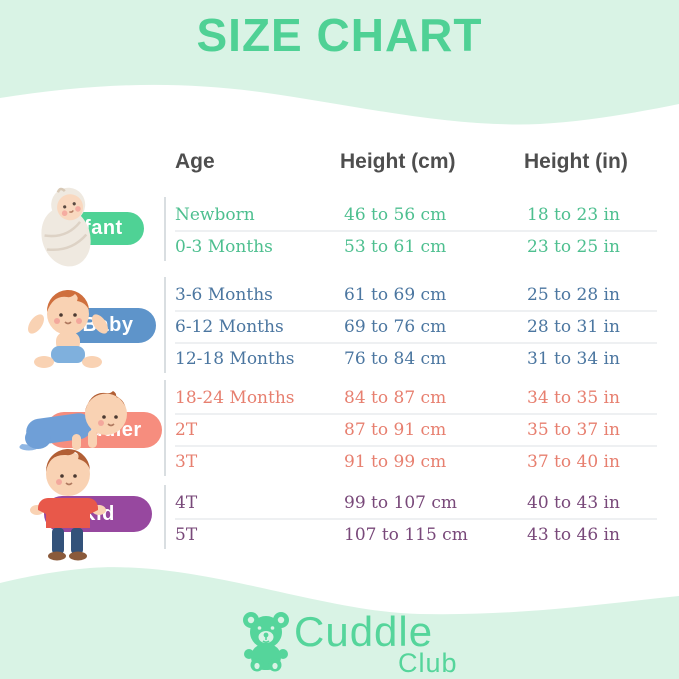  I want to click on table-row: 3T 91 to 99 cm 37 to 40 in, so click(339, 462).